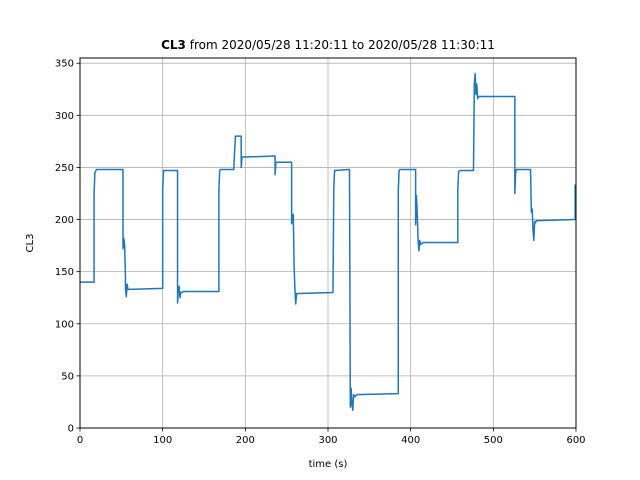 This screenshot has width=640, height=480. What do you see at coordinates (30, 243) in the screenshot?
I see `y-axis-label: CL3` at bounding box center [30, 243].